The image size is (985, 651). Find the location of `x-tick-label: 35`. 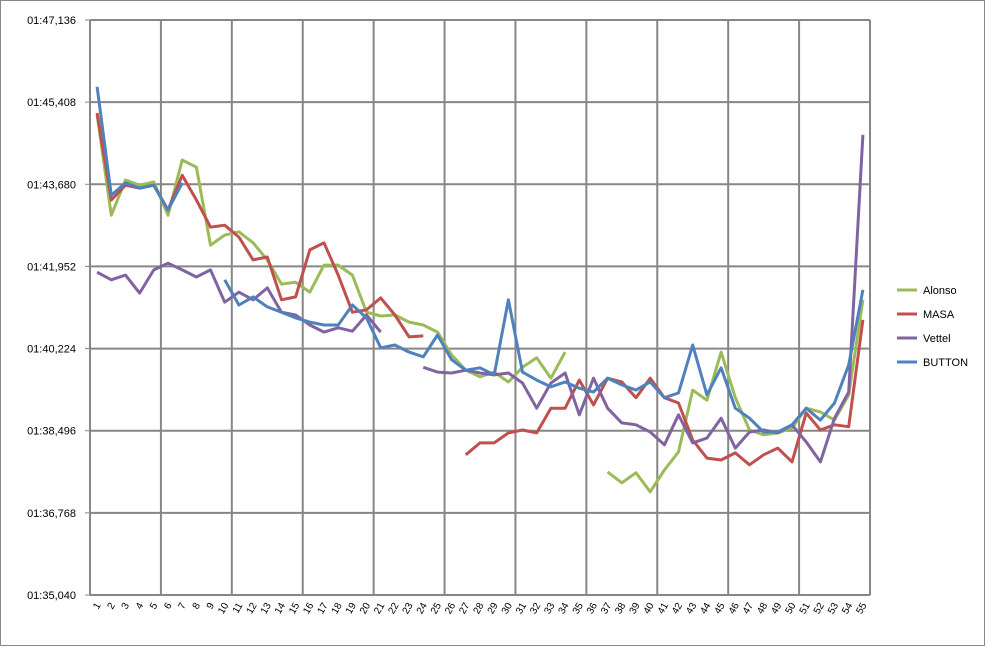

x-tick-label: 35 is located at coordinates (578, 609).